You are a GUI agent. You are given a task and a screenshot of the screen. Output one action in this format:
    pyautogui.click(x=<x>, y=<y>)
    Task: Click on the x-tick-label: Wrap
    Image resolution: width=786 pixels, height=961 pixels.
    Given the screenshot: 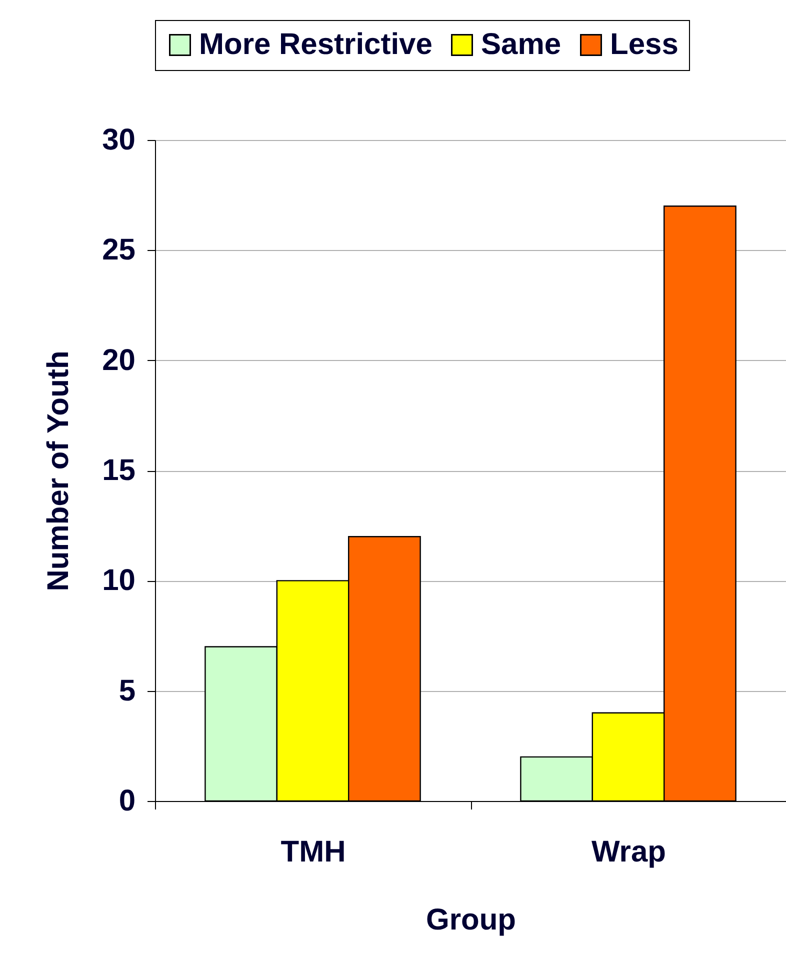 What is the action you would take?
    pyautogui.click(x=629, y=852)
    